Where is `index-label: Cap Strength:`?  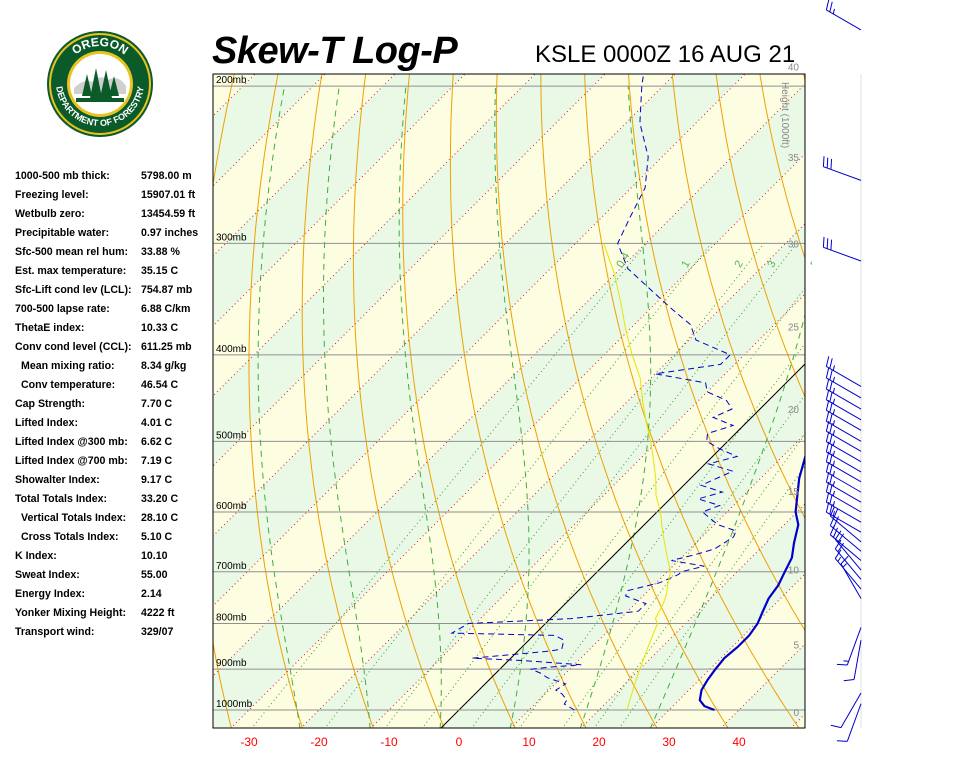 index-label: Cap Strength: is located at coordinates (50, 404).